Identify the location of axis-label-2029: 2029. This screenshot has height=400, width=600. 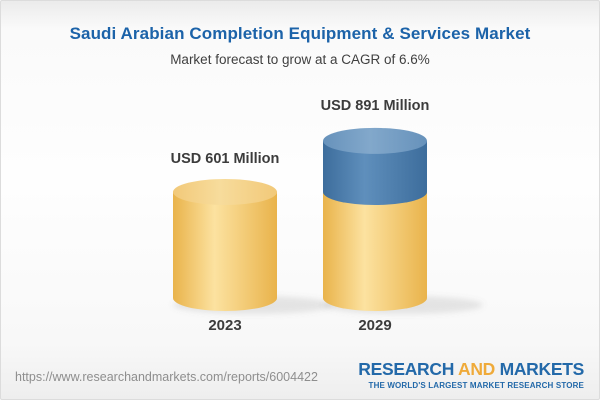
(375, 325).